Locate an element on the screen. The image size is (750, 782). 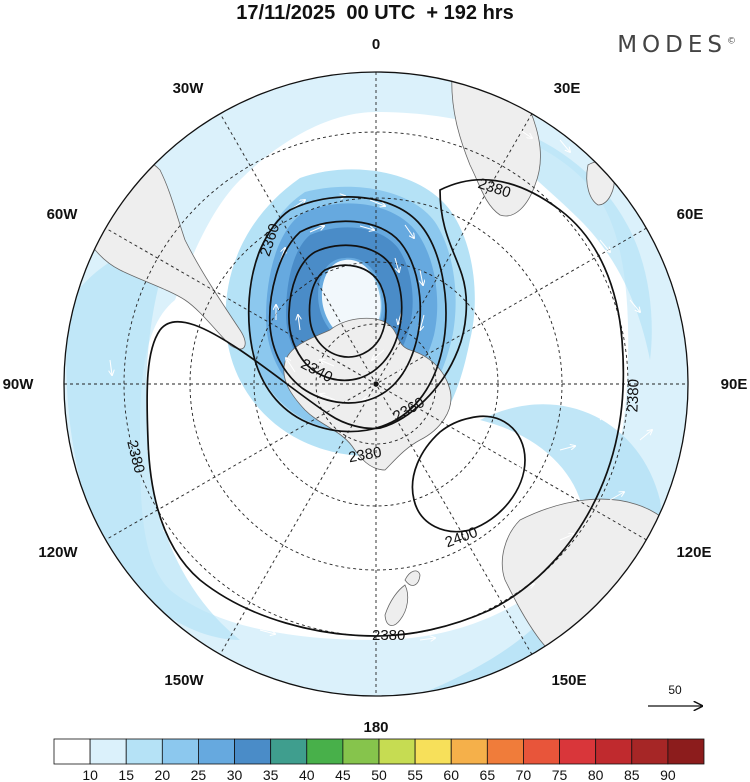
lon-label-30e: 30E is located at coordinates (567, 88).